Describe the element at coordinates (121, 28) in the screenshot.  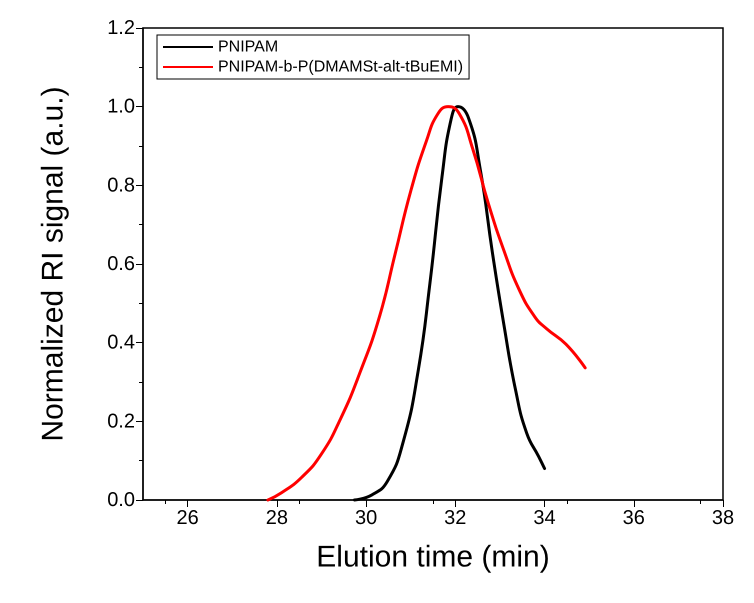
I see `y-tick-label: 1.2` at that location.